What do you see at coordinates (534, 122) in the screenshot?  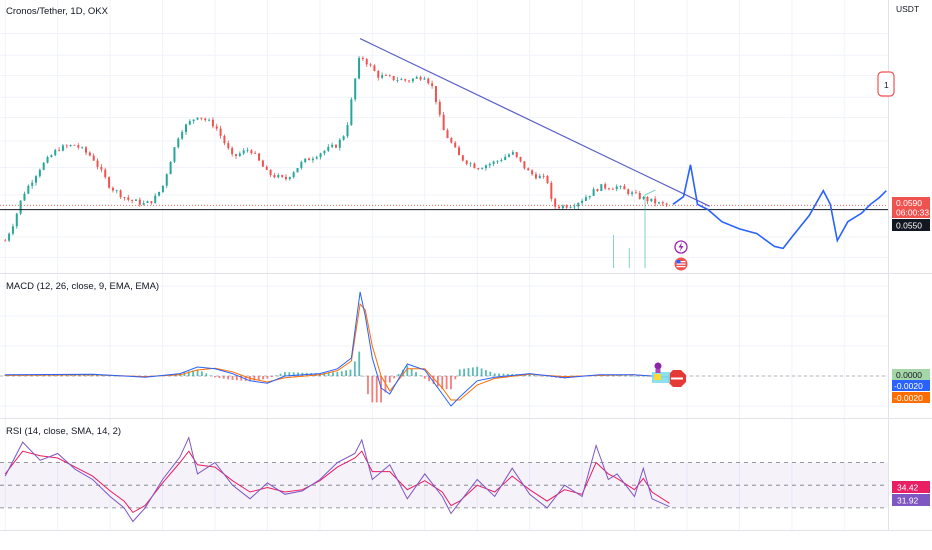 I see `downtrend-line` at bounding box center [534, 122].